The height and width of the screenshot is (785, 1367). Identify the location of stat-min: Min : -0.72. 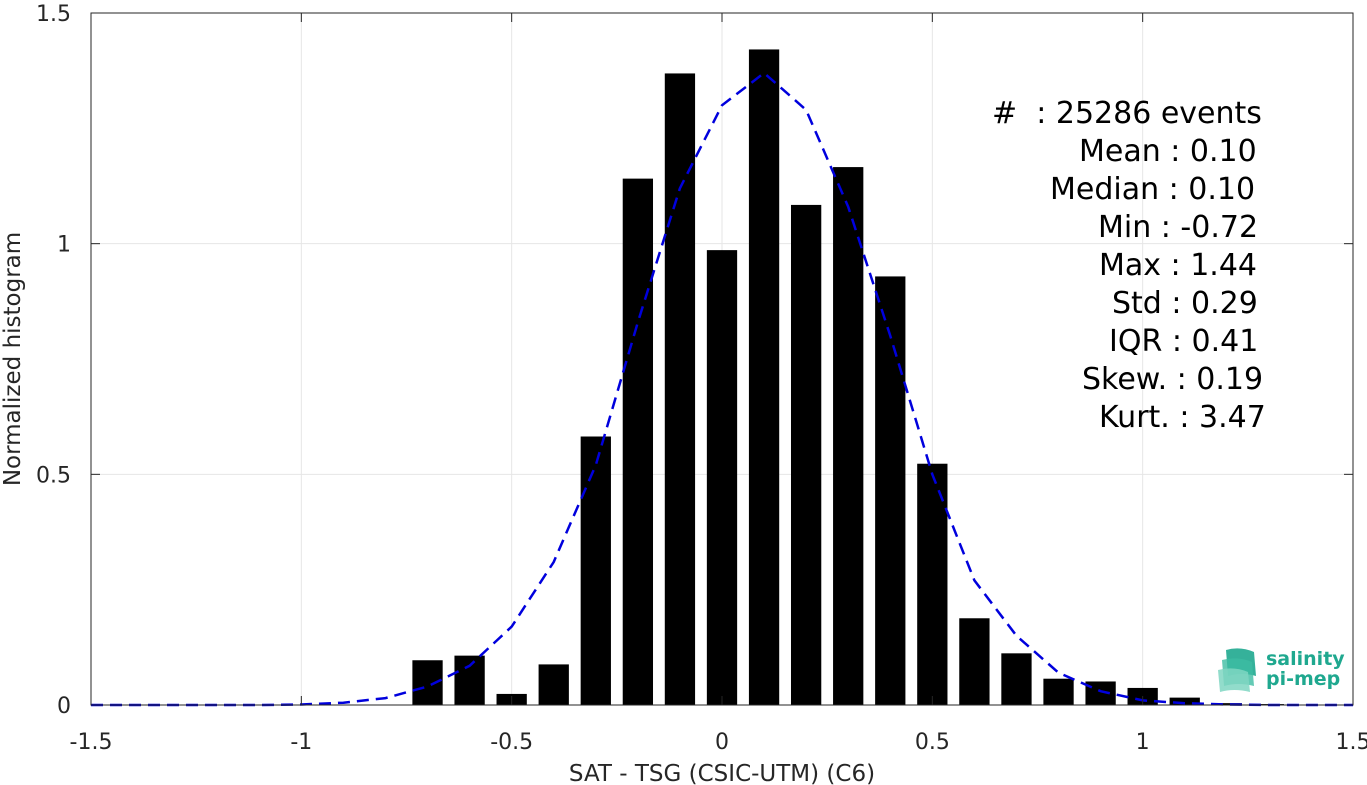
(1178, 227).